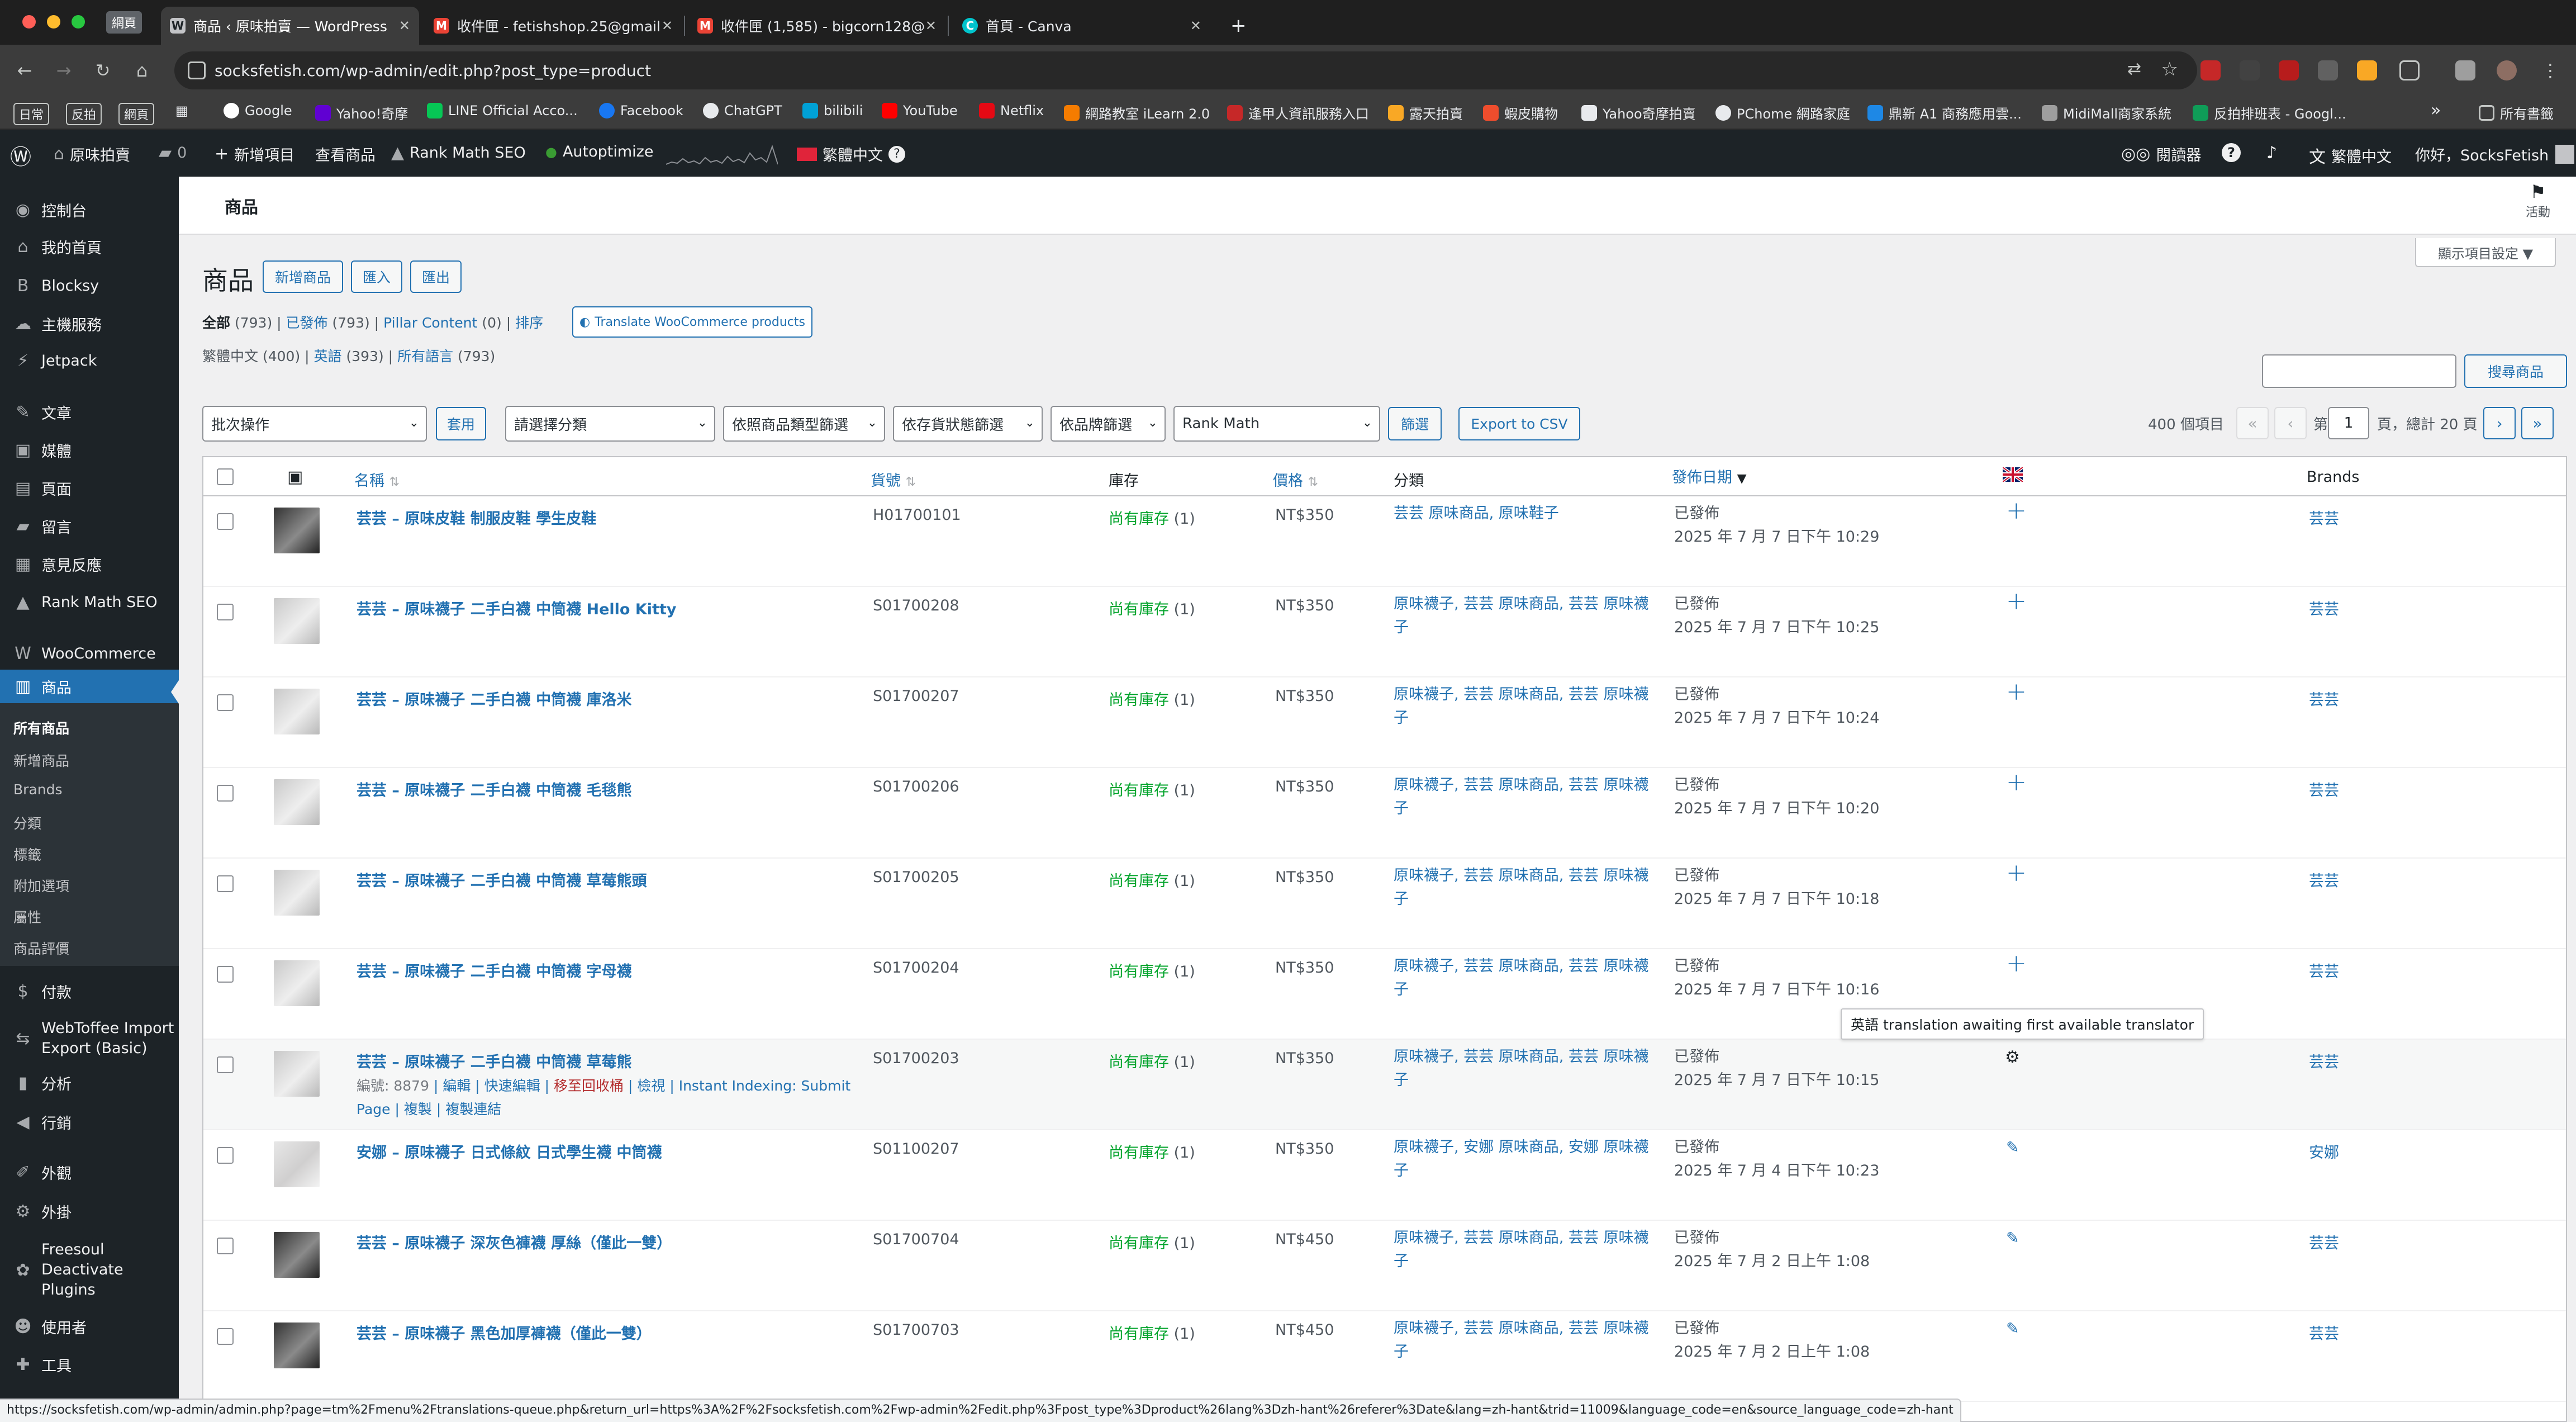 The height and width of the screenshot is (1422, 2576). I want to click on bookmark-chip: 反拍, so click(84, 114).